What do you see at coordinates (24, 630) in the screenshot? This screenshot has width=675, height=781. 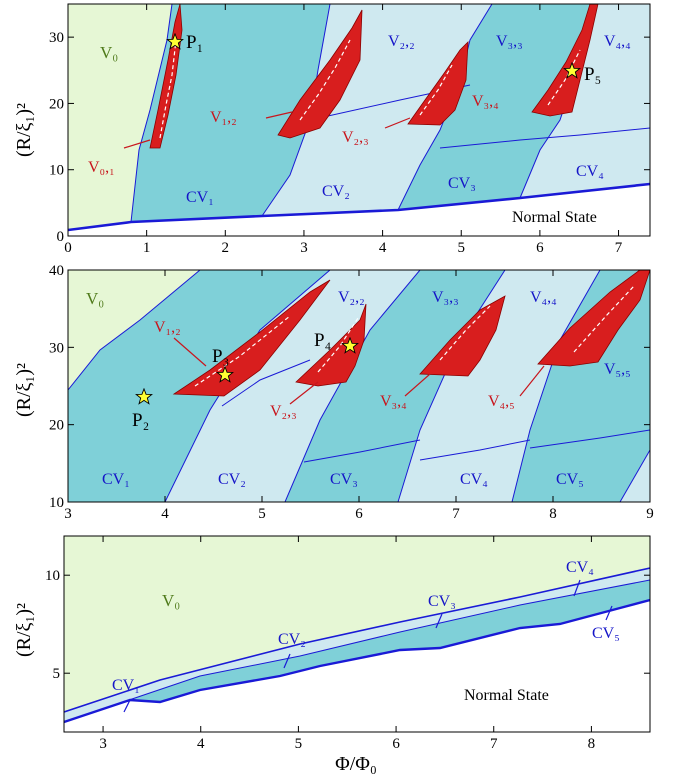 I see `panel-c-ylabel: (R/ξ₁)²` at bounding box center [24, 630].